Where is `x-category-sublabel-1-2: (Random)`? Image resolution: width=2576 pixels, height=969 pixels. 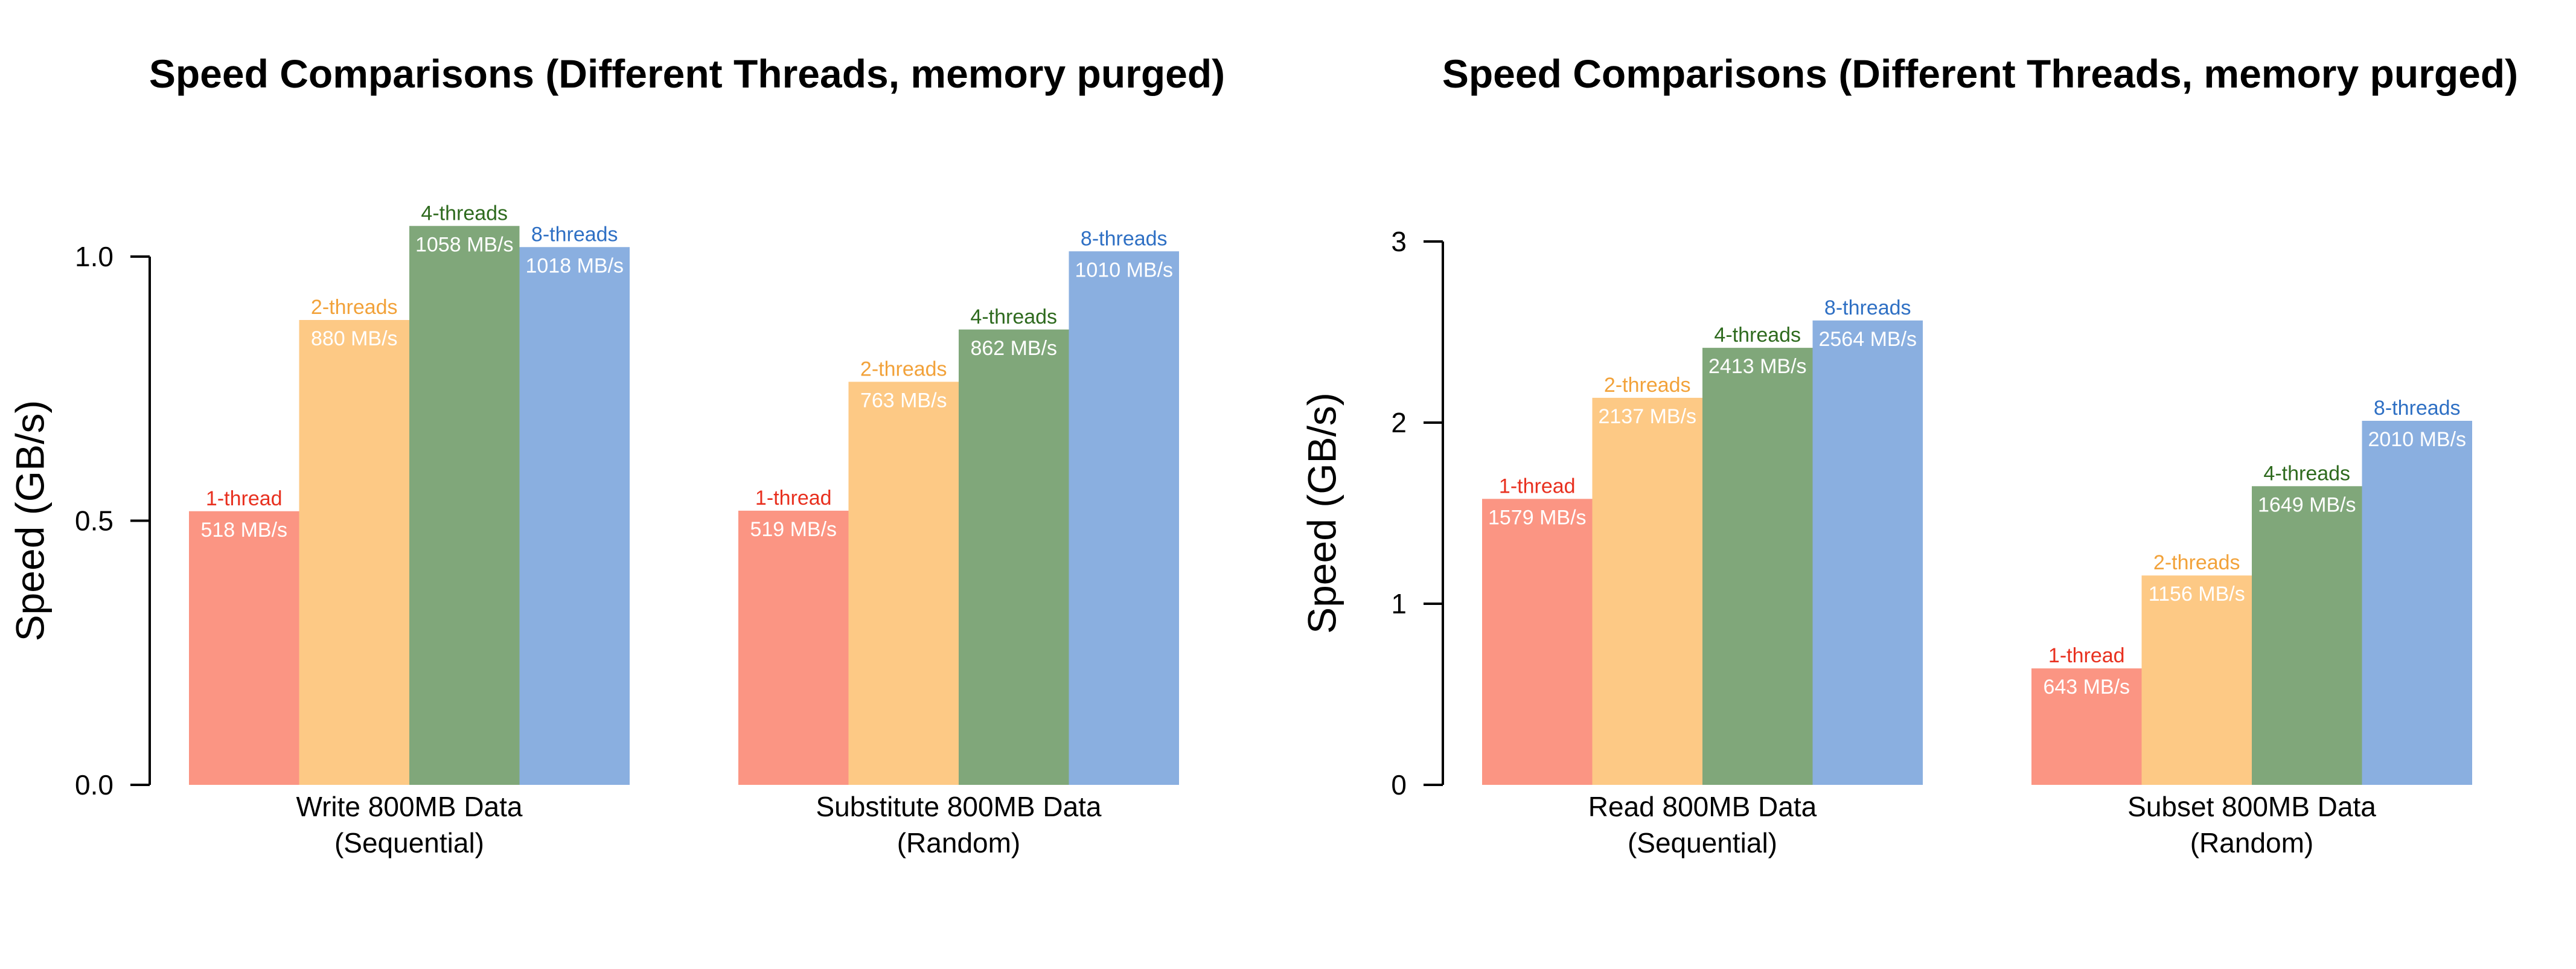 x-category-sublabel-1-2: (Random) is located at coordinates (959, 843).